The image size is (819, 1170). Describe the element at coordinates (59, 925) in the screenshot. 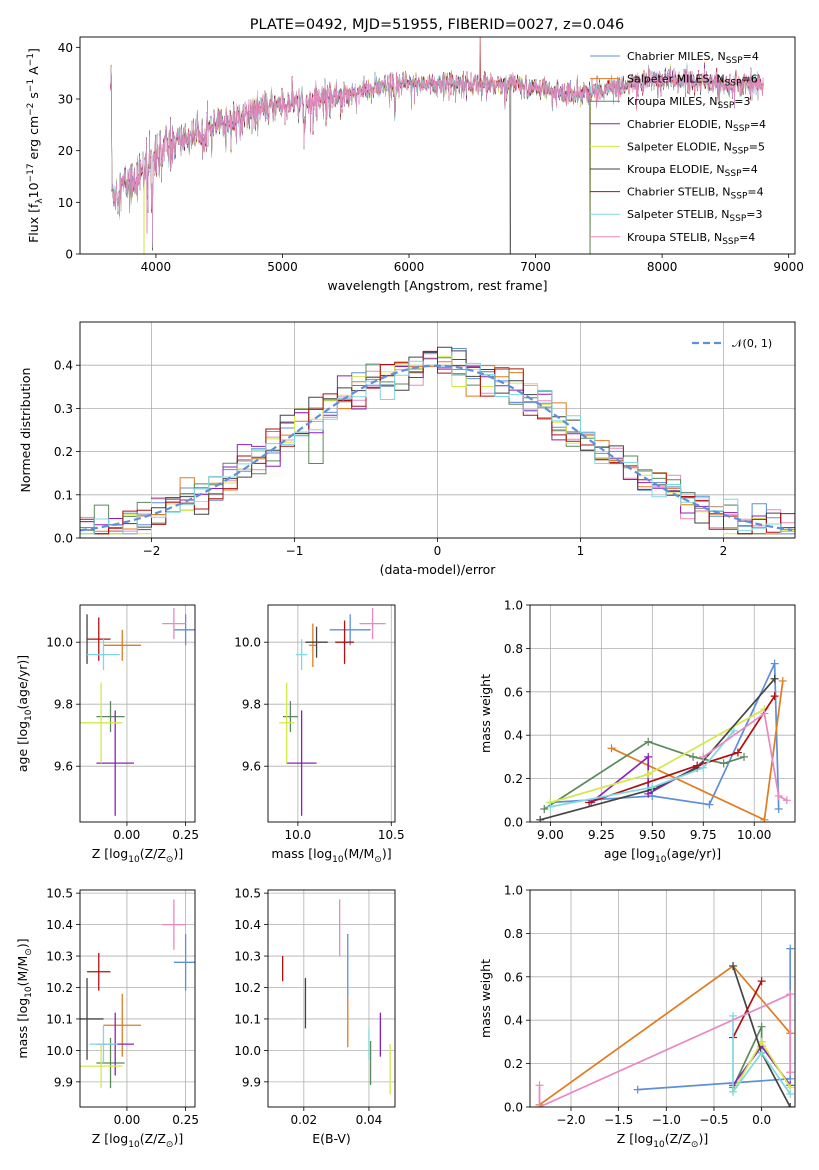

I see `y-tick-label-5: 10.4` at that location.